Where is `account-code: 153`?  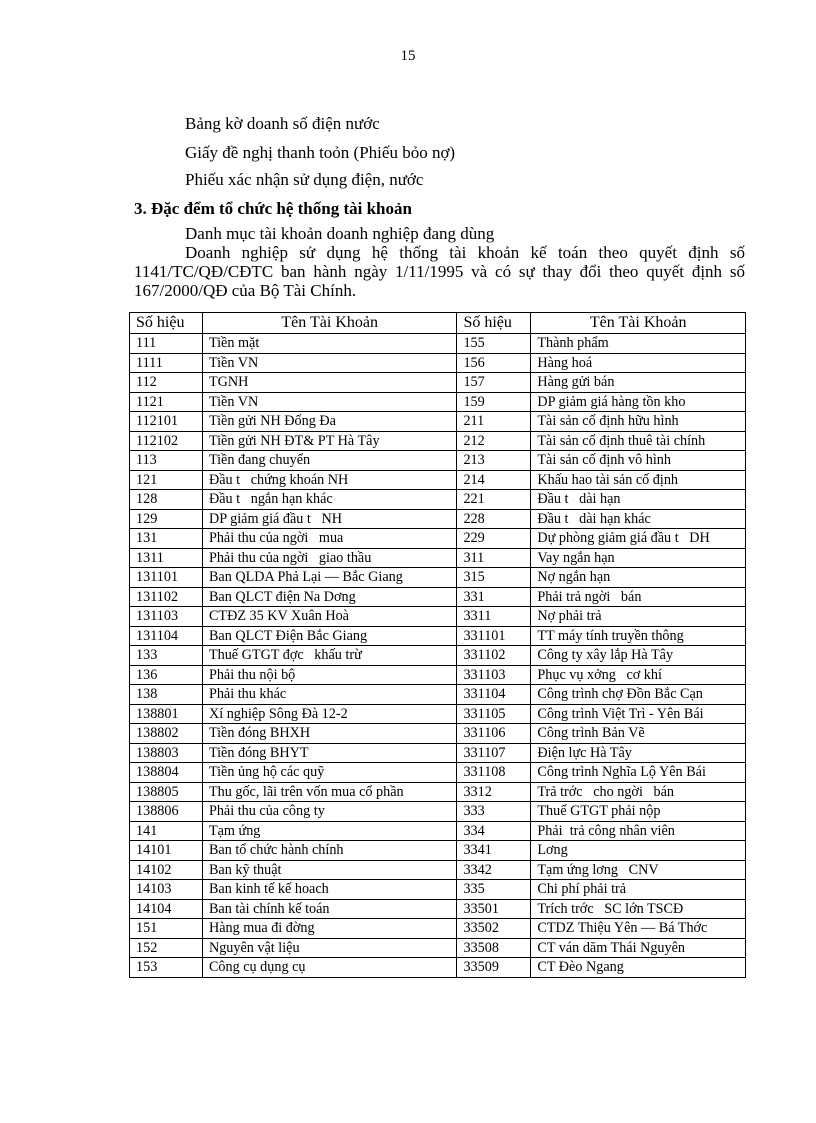
account-code: 153 is located at coordinates (166, 967).